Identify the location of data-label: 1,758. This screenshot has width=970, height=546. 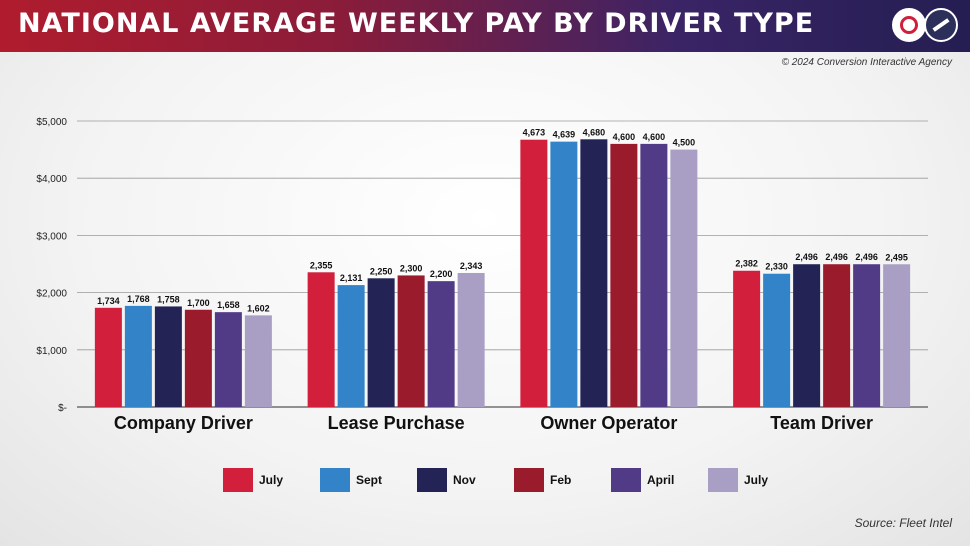
(168, 299).